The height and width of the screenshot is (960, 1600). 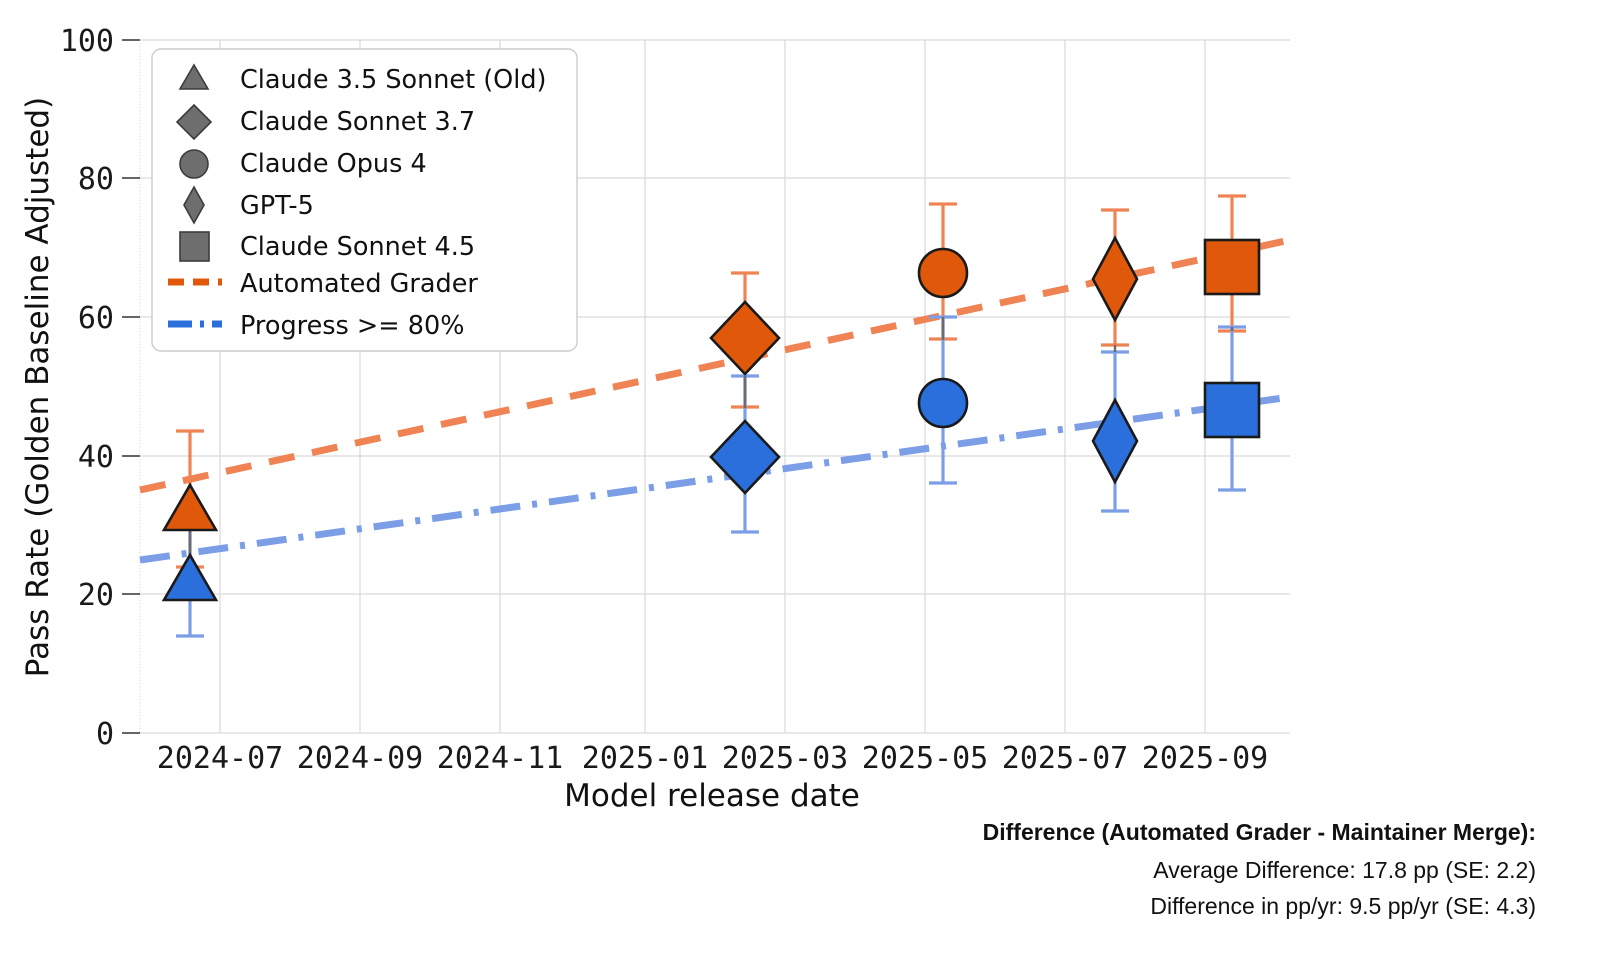 What do you see at coordinates (194, 205) in the screenshot?
I see `legend-marker-thin-diamond-icon` at bounding box center [194, 205].